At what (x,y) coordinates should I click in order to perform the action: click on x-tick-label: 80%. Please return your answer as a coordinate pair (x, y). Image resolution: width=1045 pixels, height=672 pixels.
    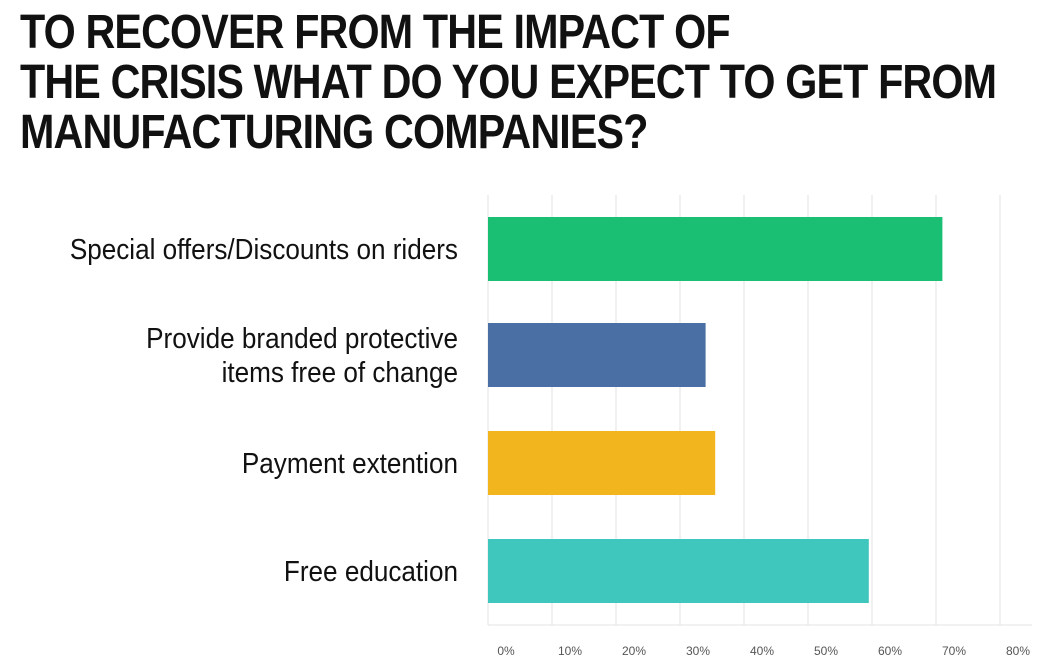
    Looking at the image, I should click on (1018, 651).